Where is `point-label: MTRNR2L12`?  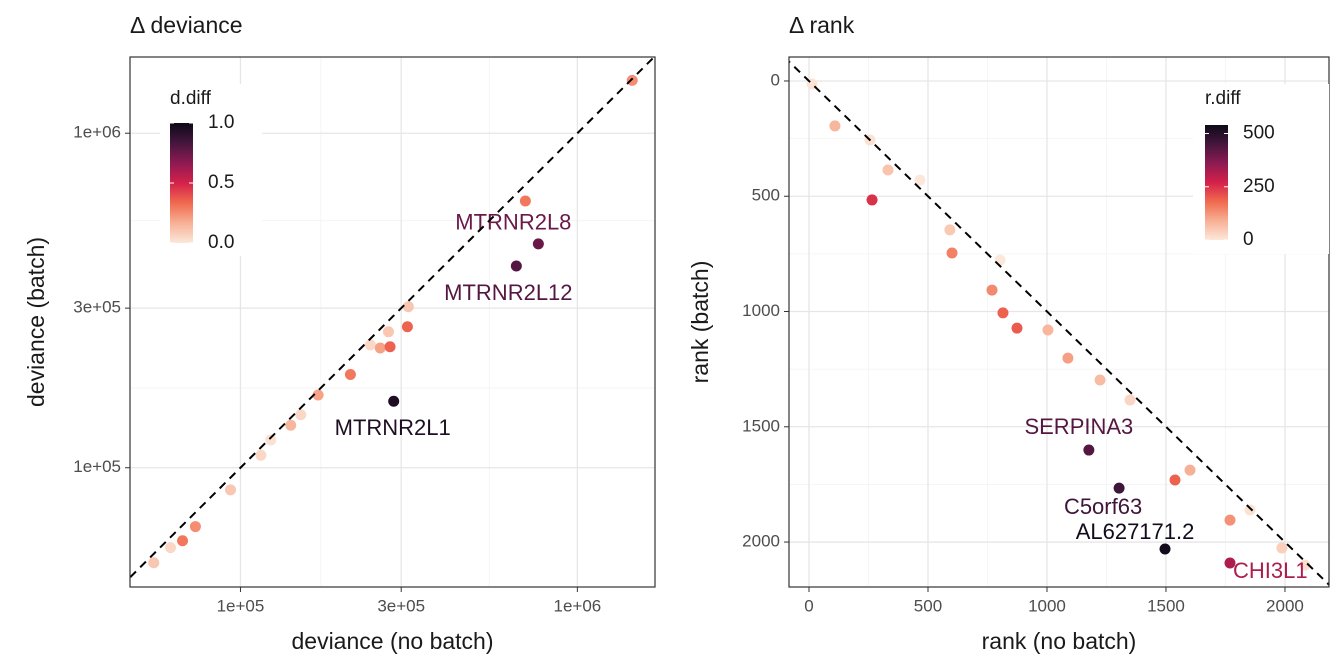
point-label: MTRNR2L12 is located at coordinates (508, 292).